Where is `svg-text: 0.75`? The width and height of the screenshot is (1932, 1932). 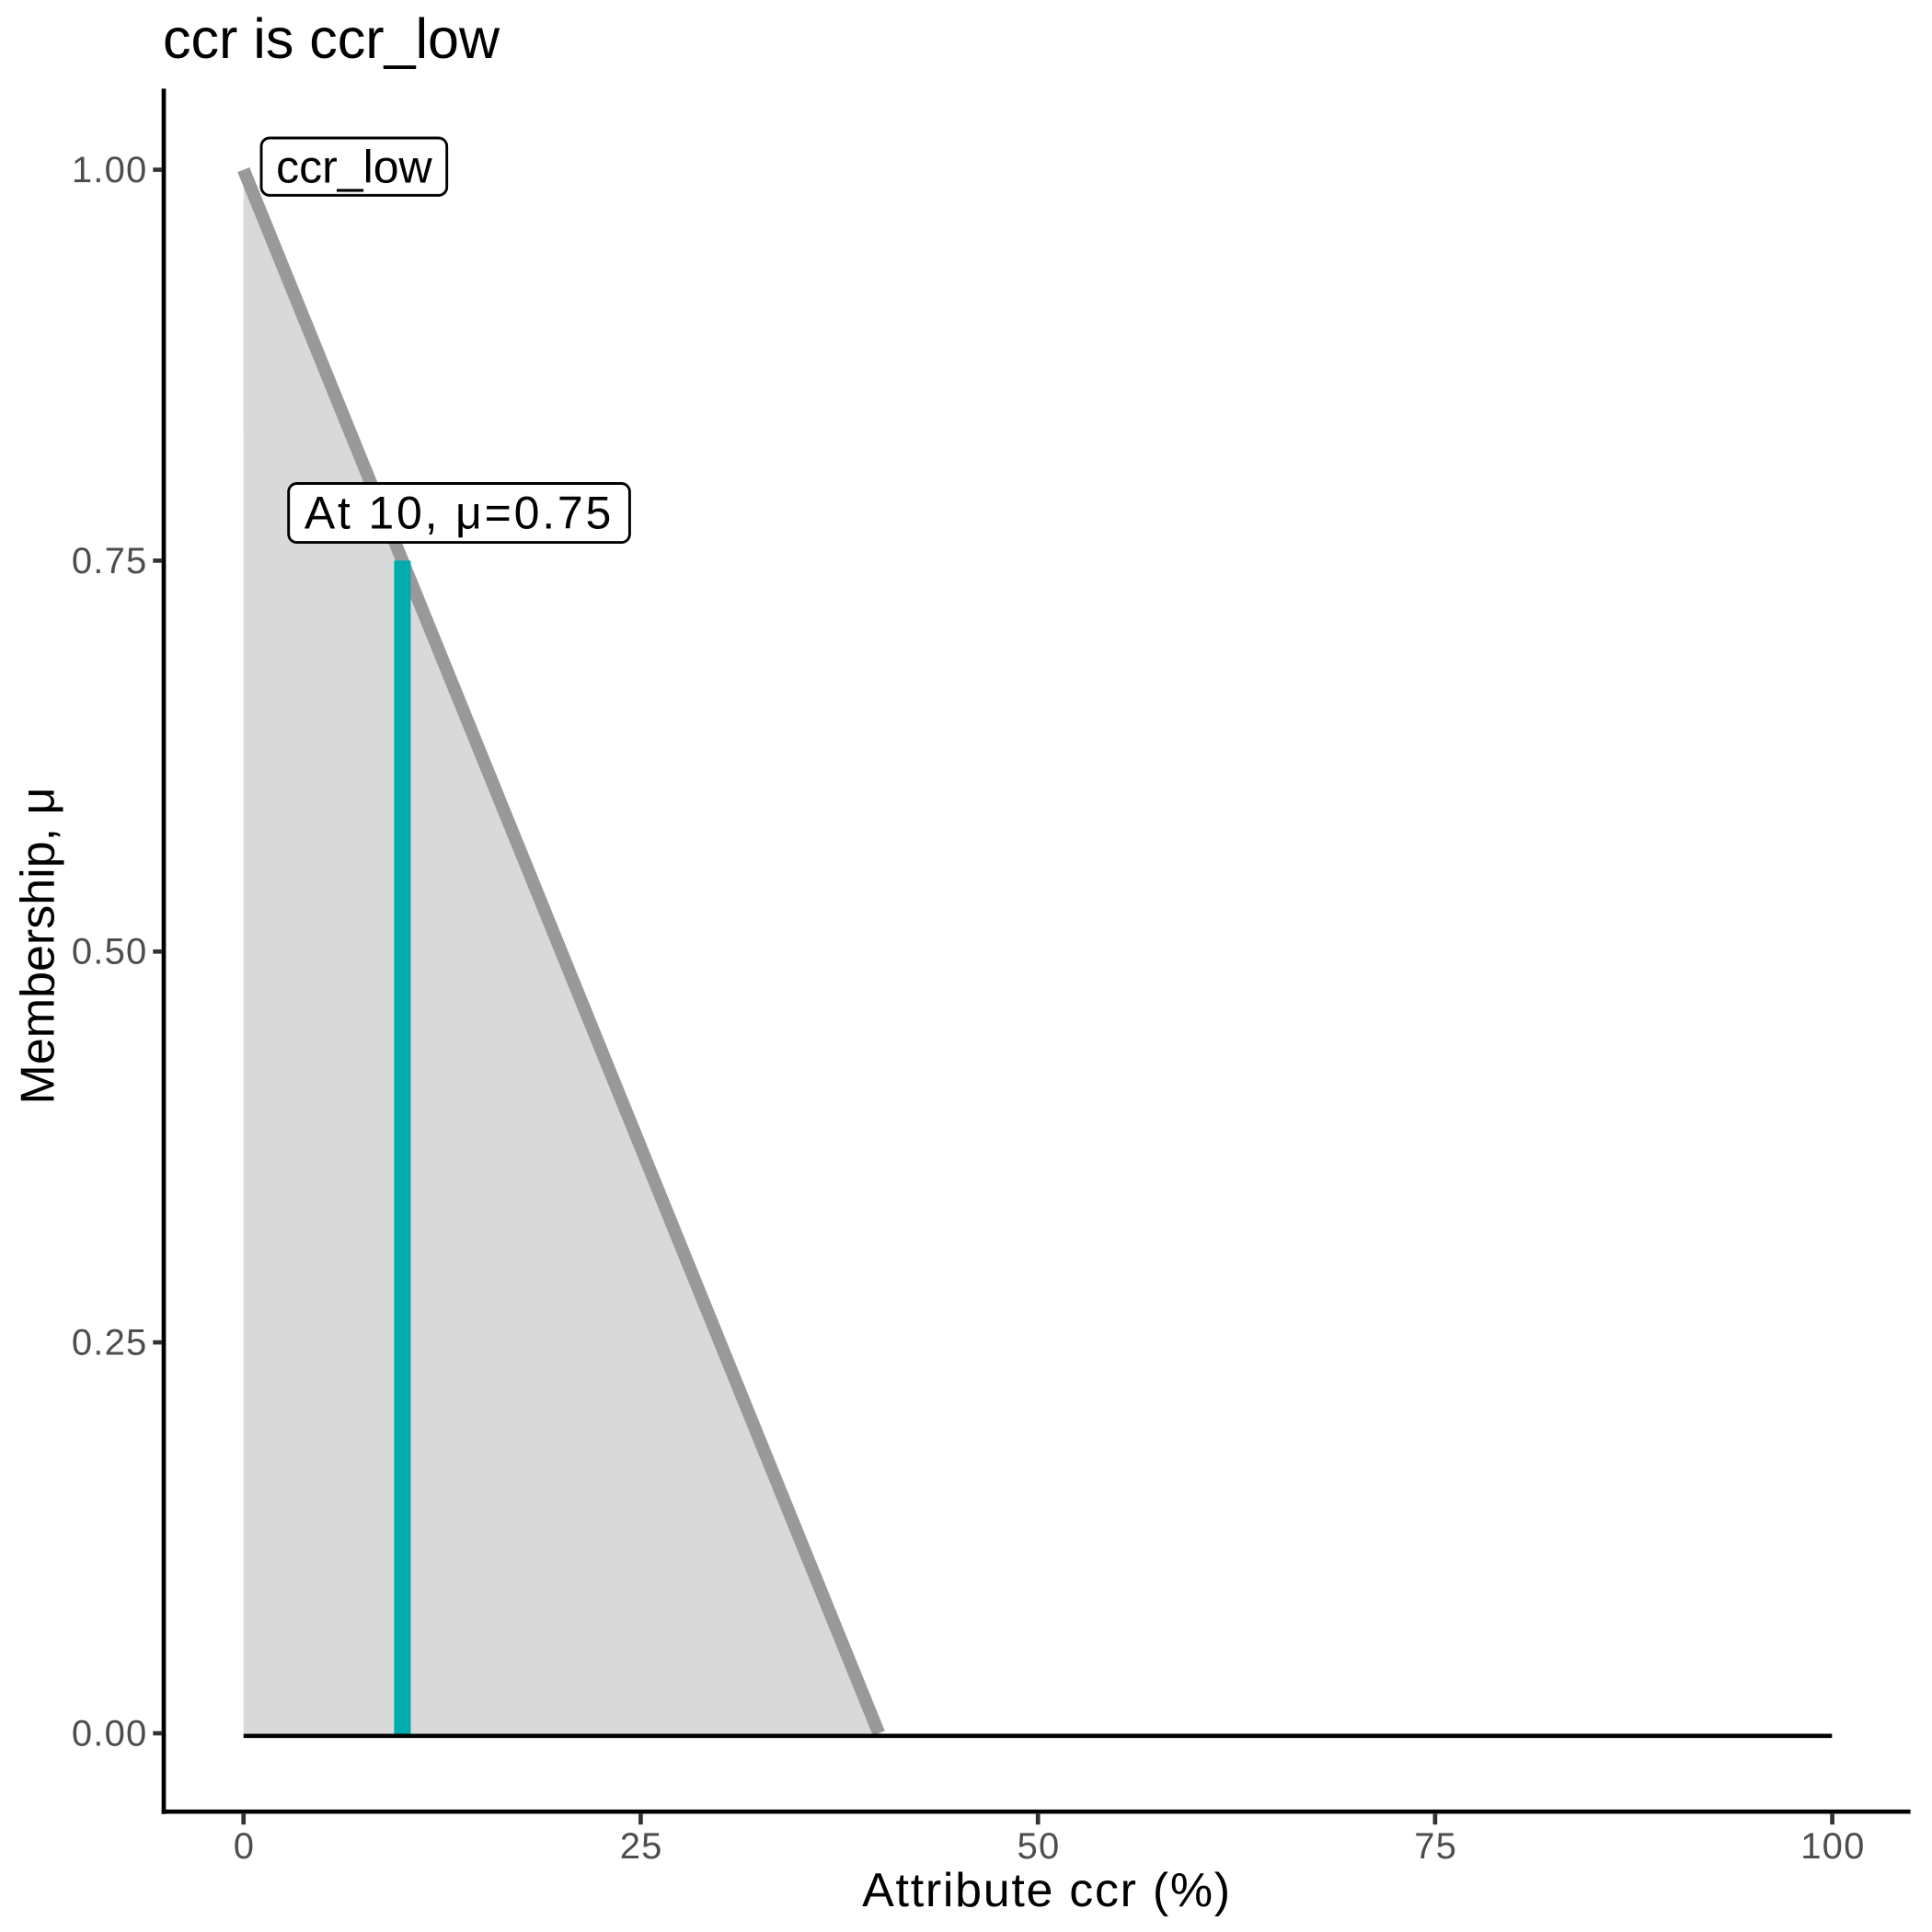 svg-text: 0.75 is located at coordinates (110, 561).